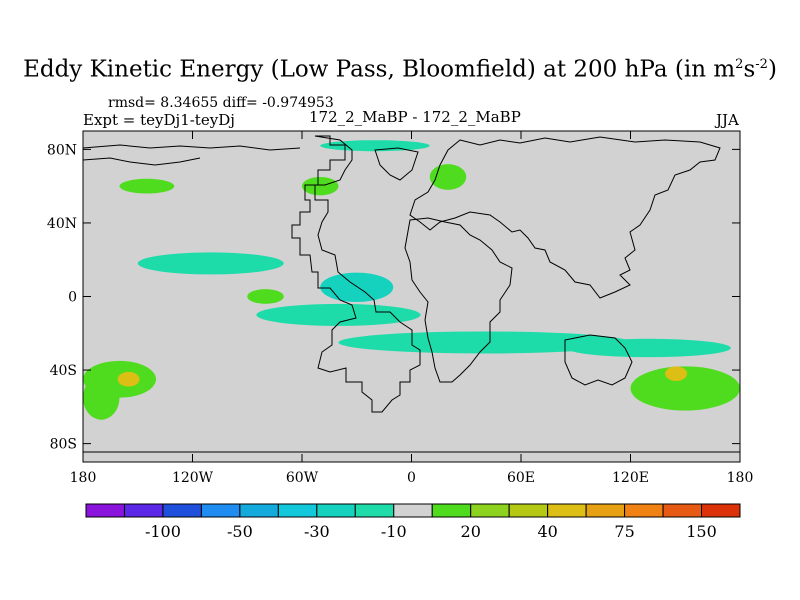  Describe the element at coordinates (62, 224) in the screenshot. I see `y-tick-label: 40N` at that location.